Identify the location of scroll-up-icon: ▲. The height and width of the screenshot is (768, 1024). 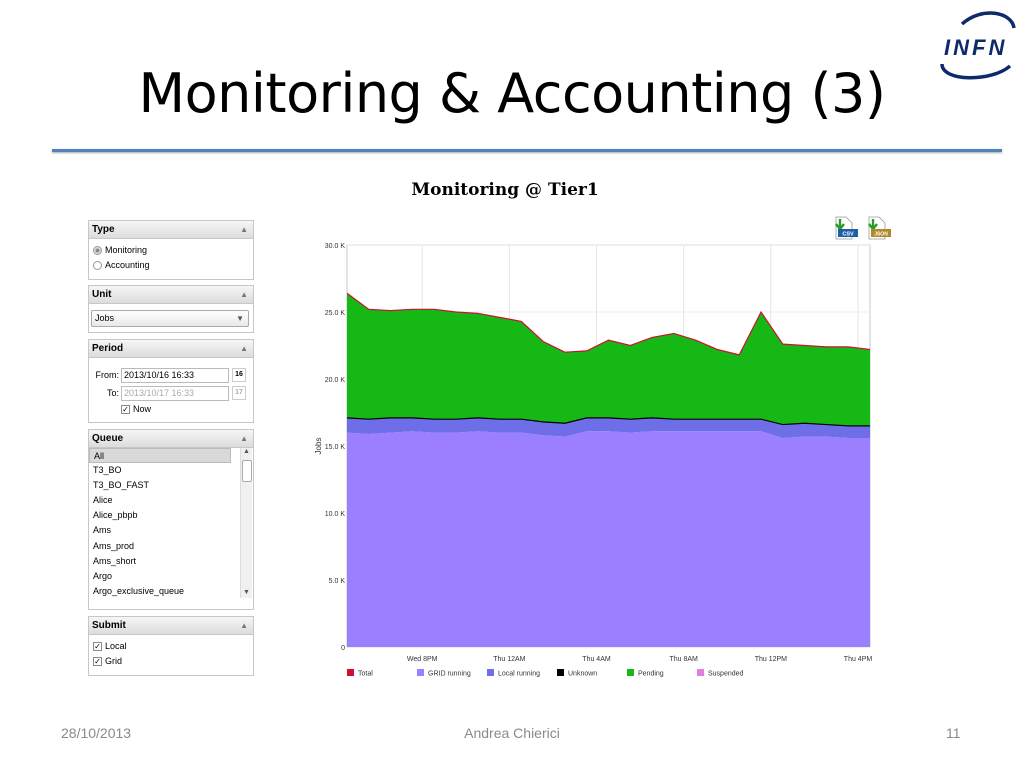
(246, 451).